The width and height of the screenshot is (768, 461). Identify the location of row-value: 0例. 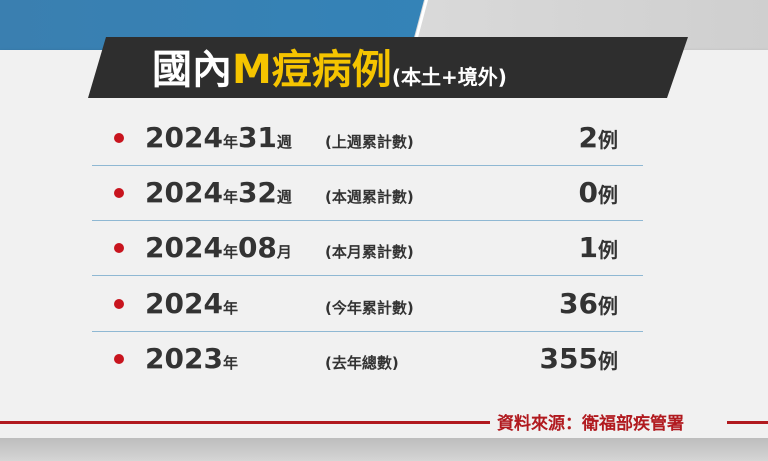
(598, 192).